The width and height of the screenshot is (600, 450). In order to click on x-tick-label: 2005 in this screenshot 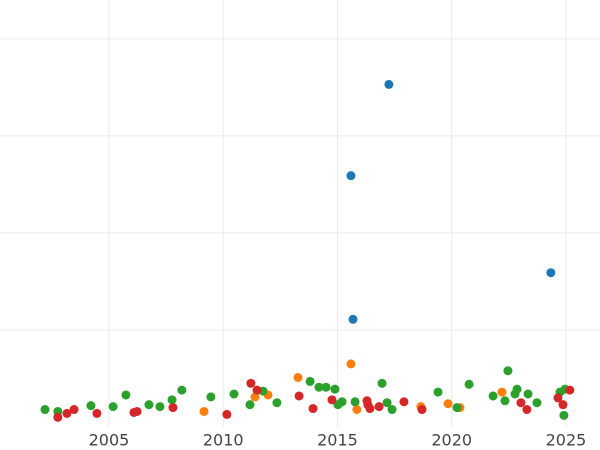, I will do `click(109, 440)`.